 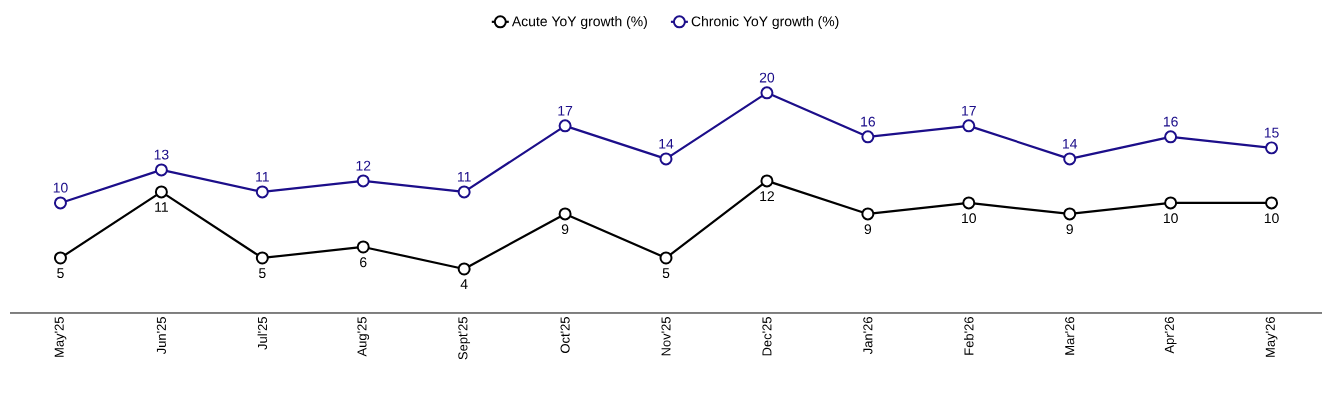 I want to click on x-tick-label: Dec'25, so click(x=767, y=336).